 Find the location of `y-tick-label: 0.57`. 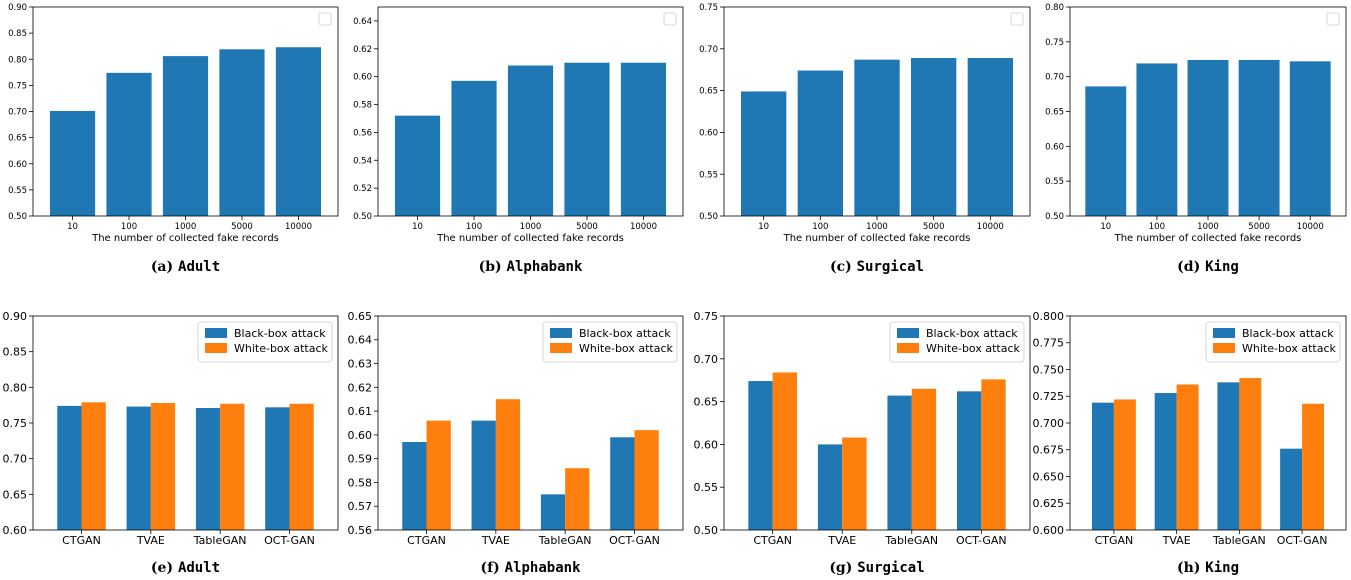

y-tick-label: 0.57 is located at coordinates (360, 506).